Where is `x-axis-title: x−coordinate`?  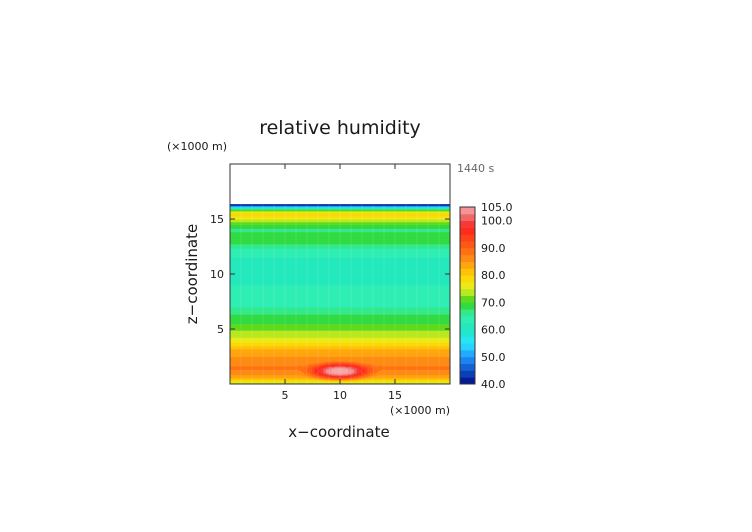 x-axis-title: x−coordinate is located at coordinates (338, 432).